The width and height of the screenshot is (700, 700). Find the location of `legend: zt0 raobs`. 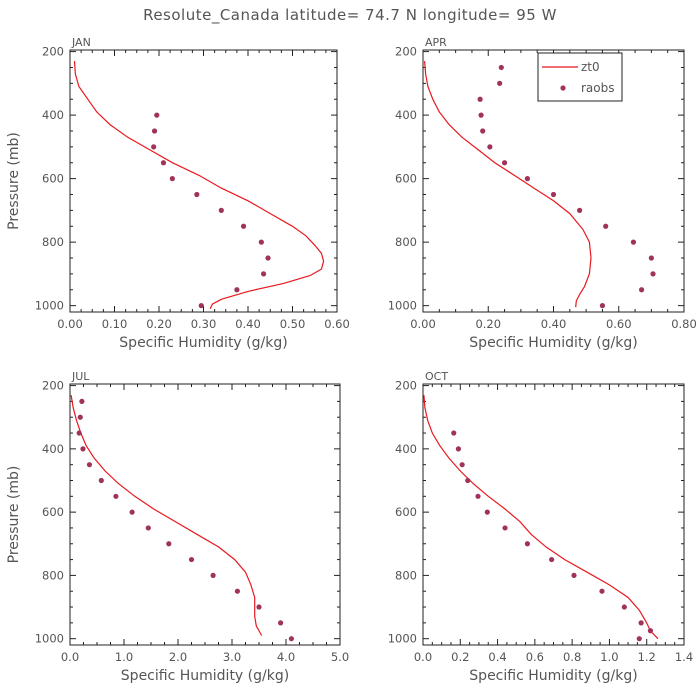

legend: zt0 raobs is located at coordinates (580, 77).